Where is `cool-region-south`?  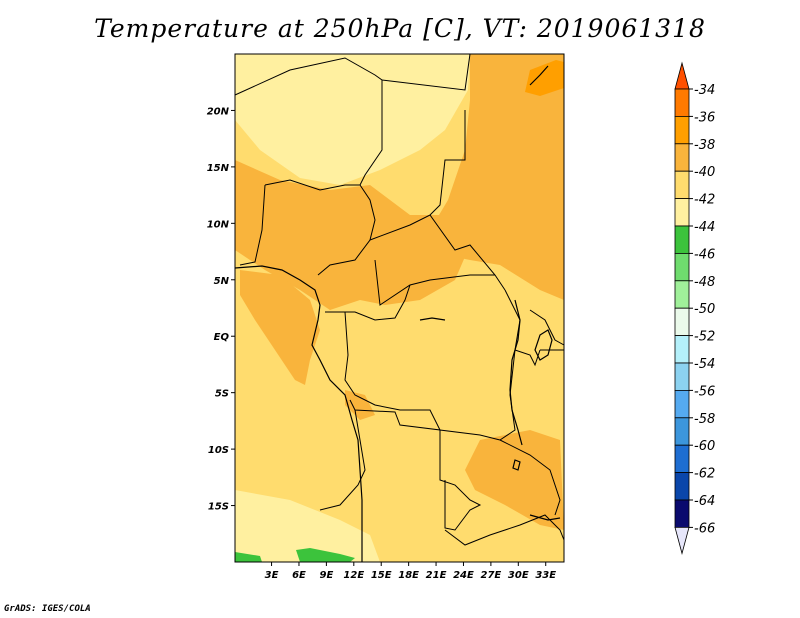 cool-region-south is located at coordinates (307, 526).